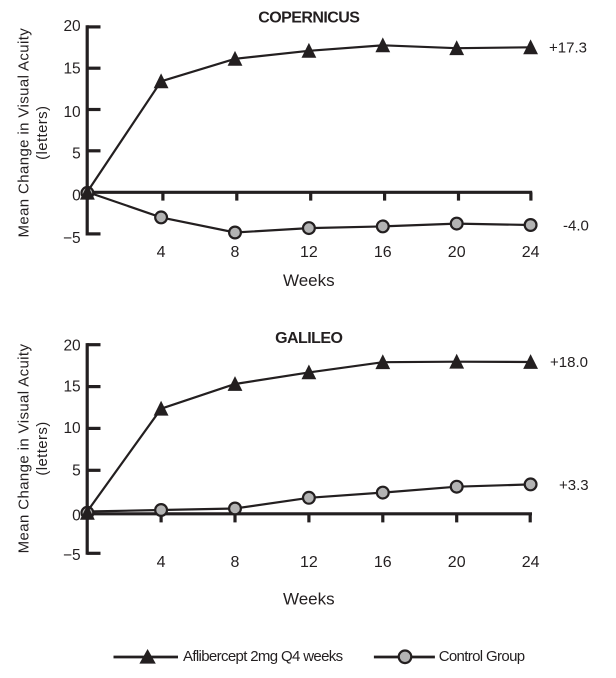 The width and height of the screenshot is (616, 678). What do you see at coordinates (568, 48) in the screenshot?
I see `svg-text: +17.3` at bounding box center [568, 48].